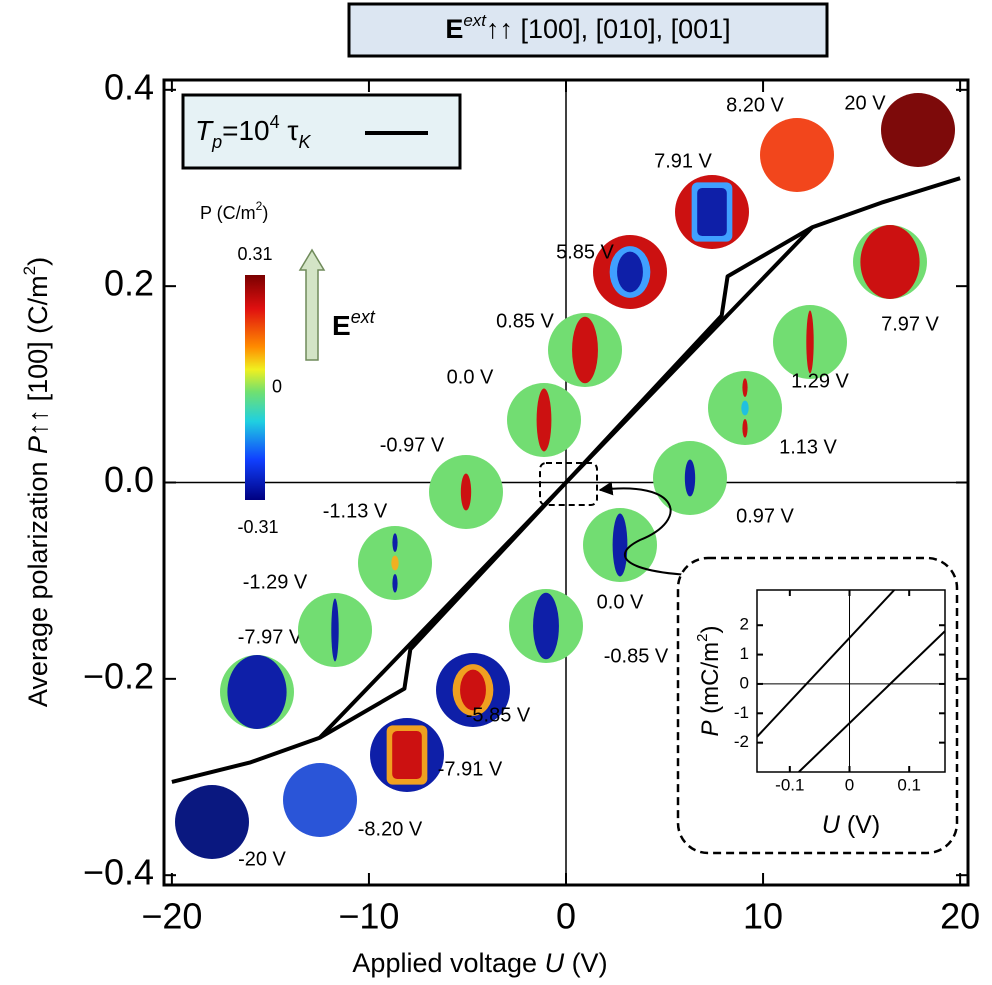  What do you see at coordinates (368, 916) in the screenshot?
I see `x-tick-label: −10` at bounding box center [368, 916].